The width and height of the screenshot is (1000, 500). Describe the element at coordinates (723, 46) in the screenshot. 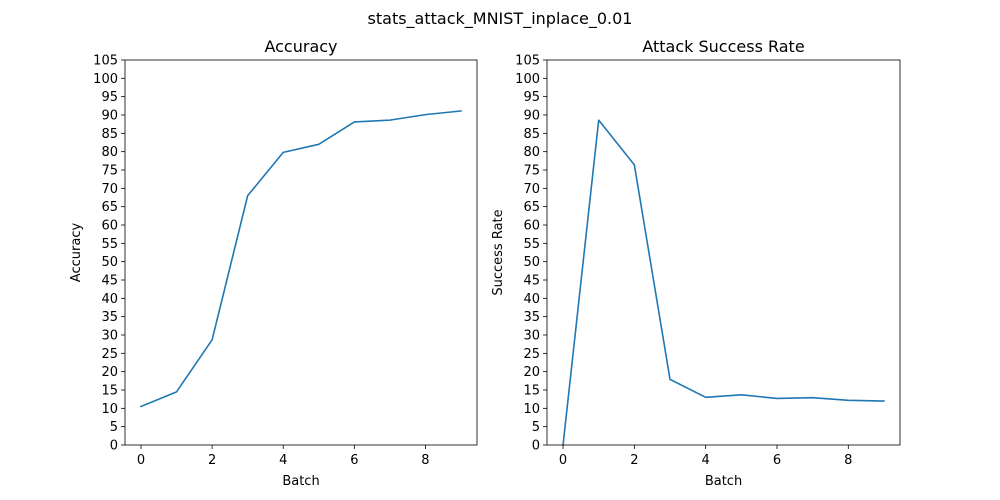

I see `chart-title: Attack Success Rate` at that location.